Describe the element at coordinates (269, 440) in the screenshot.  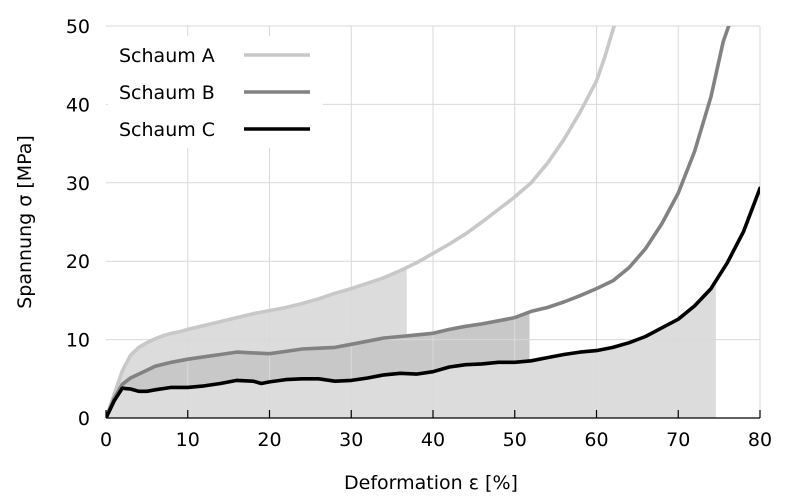
I see `x-tick-label: 20` at that location.